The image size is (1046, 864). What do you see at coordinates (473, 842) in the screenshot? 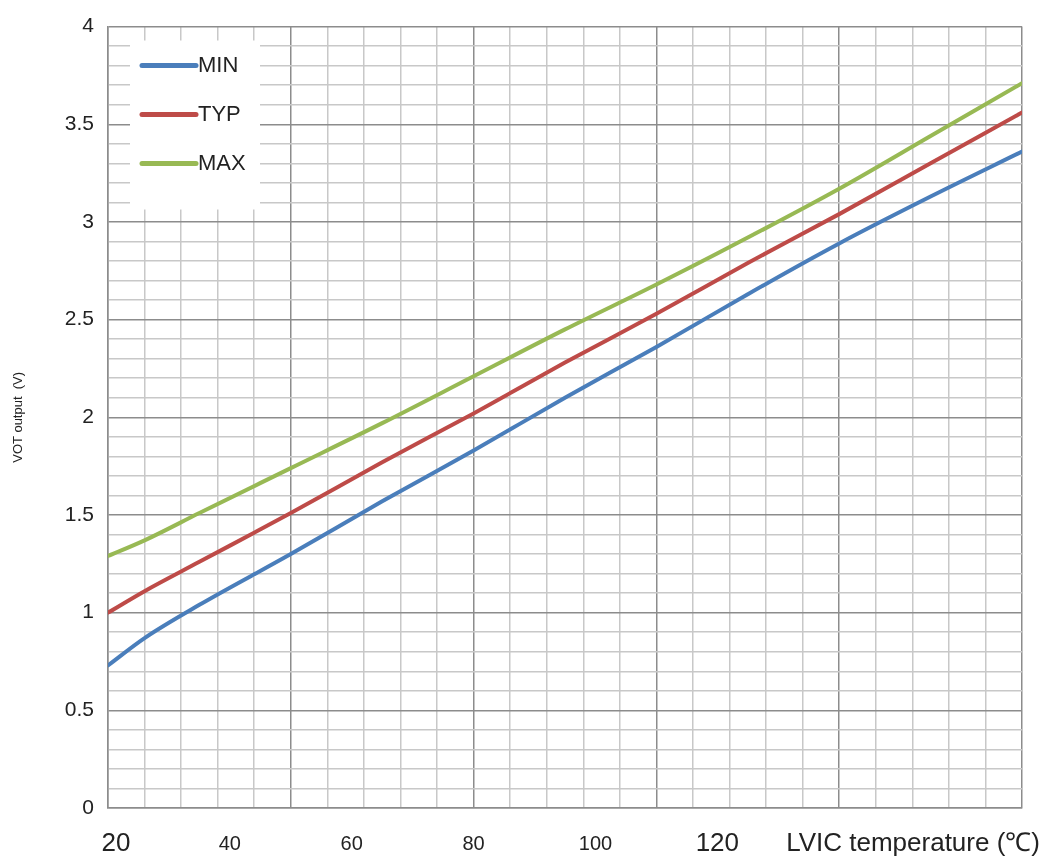
I see `x-tick-label: 80` at bounding box center [473, 842].